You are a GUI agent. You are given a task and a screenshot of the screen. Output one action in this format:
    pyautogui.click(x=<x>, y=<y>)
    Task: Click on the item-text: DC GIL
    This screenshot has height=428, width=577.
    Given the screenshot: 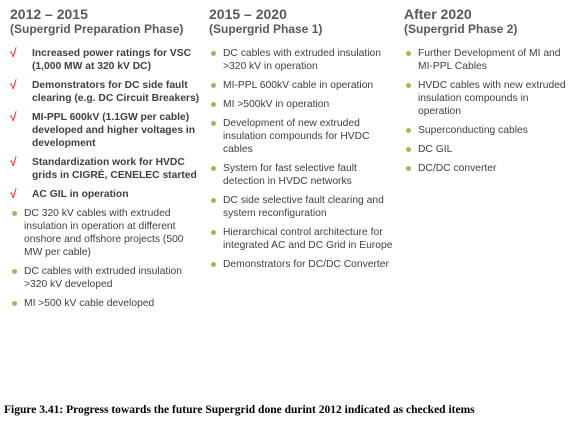 What is the action you would take?
    pyautogui.click(x=435, y=149)
    